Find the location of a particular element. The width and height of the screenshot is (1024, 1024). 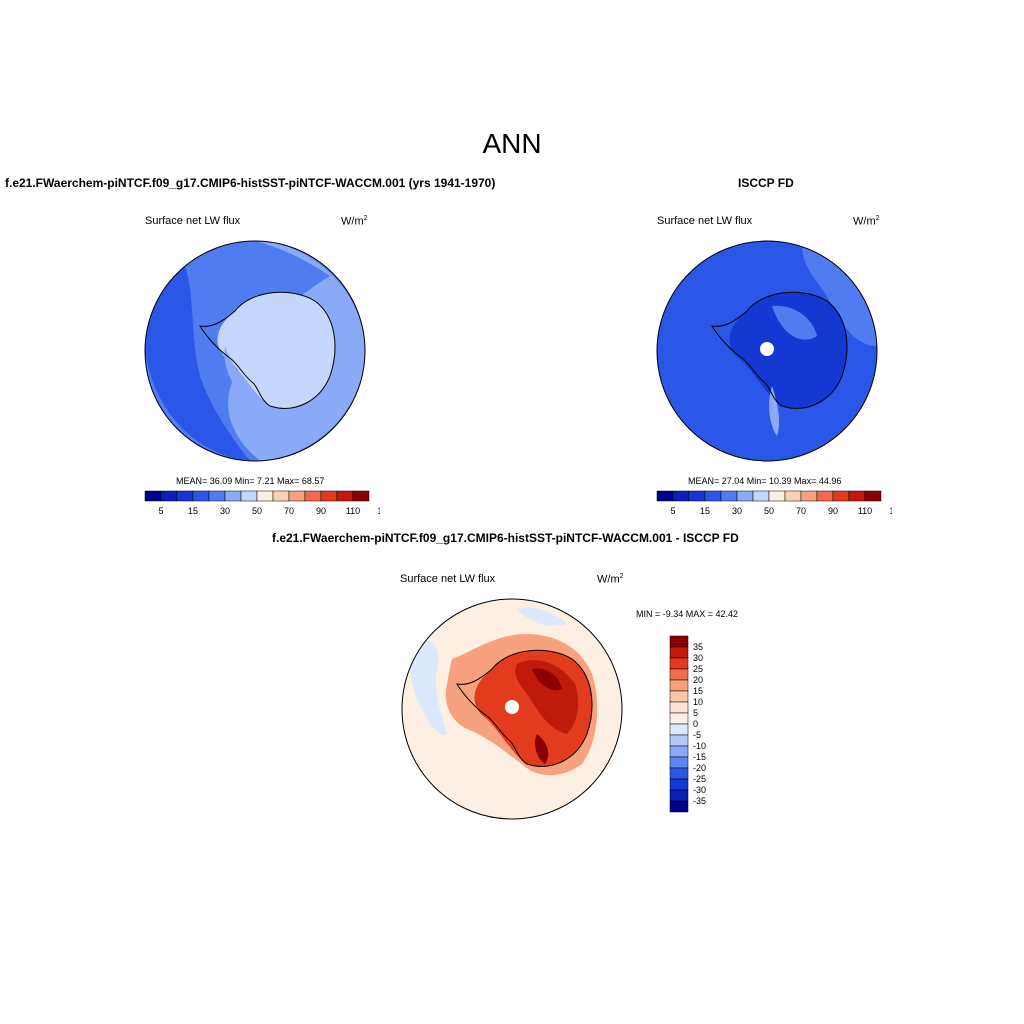

panel1-colorbar-label: 5 is located at coordinates (160, 511).